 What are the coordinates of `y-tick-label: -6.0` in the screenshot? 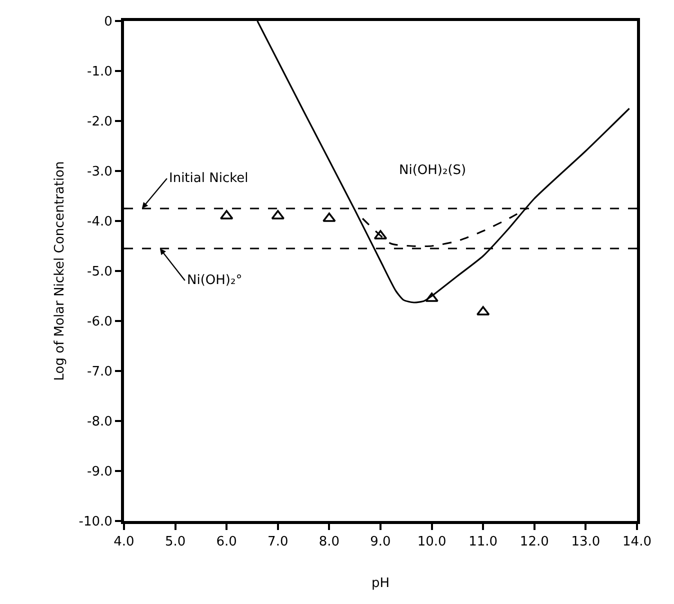 It's located at (99, 322).